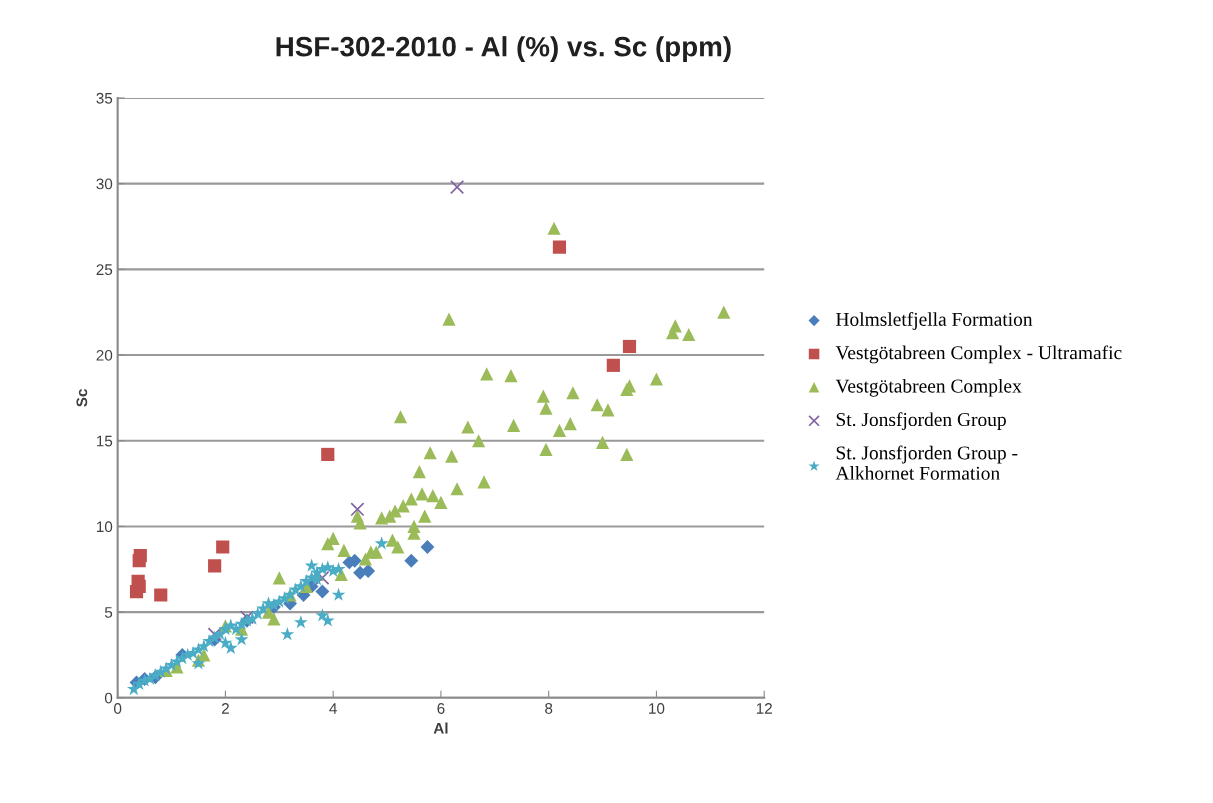  What do you see at coordinates (440, 728) in the screenshot?
I see `x-axis-title: Al` at bounding box center [440, 728].